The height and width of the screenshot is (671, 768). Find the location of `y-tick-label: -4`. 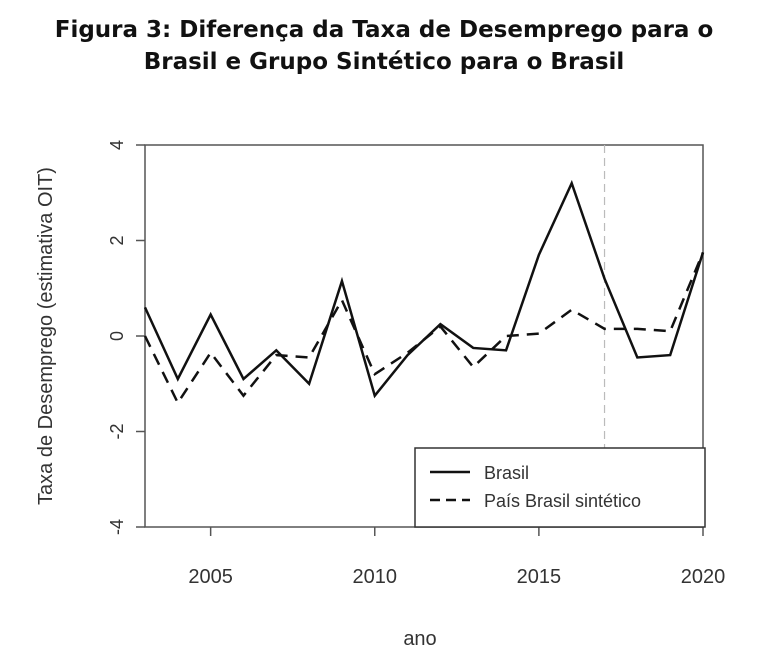

y-tick-label: -4 is located at coordinates (117, 527).